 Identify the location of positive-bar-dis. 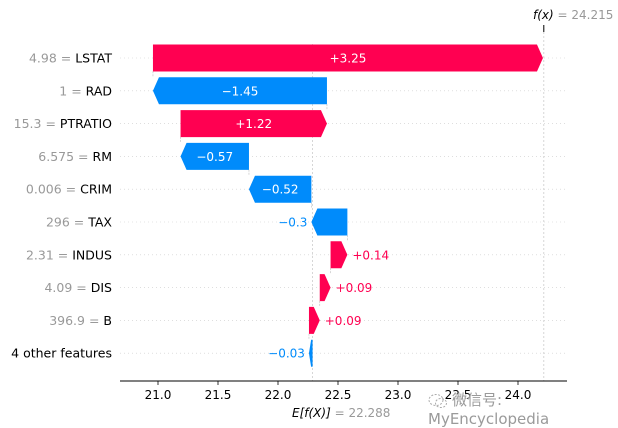
(325, 288).